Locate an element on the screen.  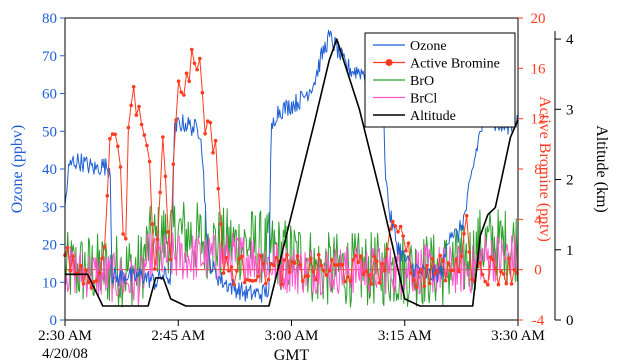
y-far-right-tick-label: 1 is located at coordinates (570, 251).